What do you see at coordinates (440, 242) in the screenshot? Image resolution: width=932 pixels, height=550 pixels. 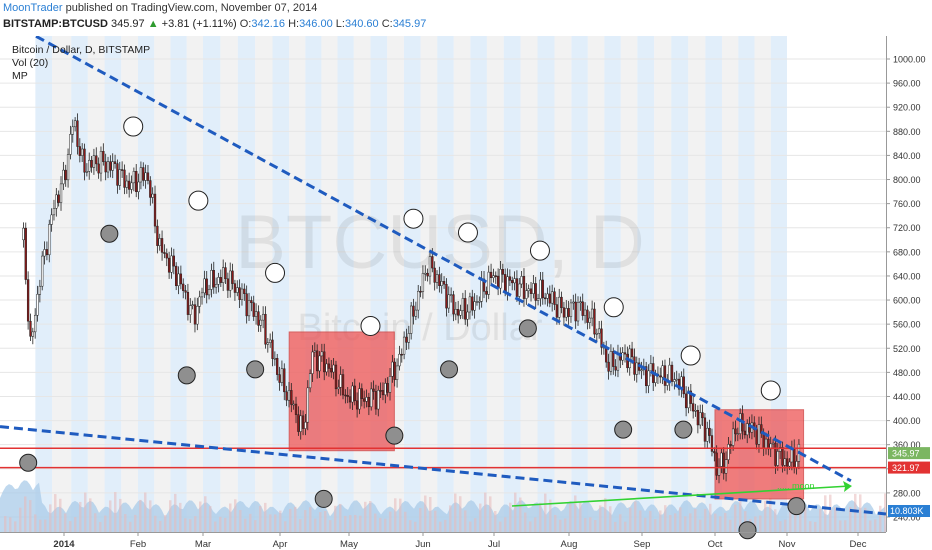 I see `watermark-symbol: BTCUSD, D` at bounding box center [440, 242].